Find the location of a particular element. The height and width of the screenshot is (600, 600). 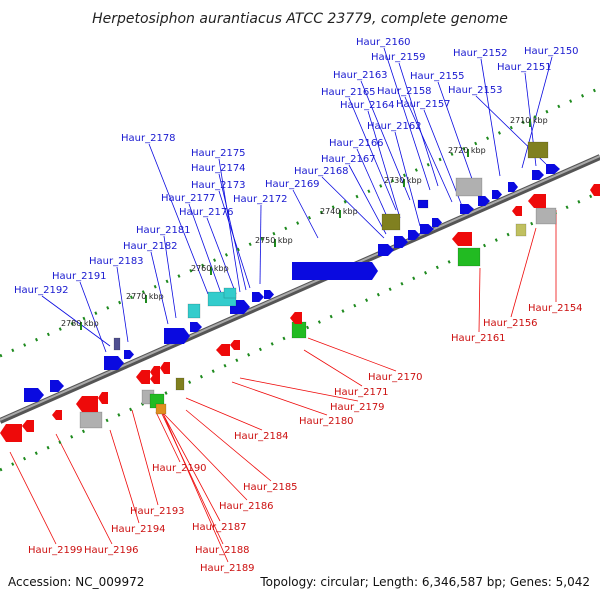

gene-label-top: Haur_2173 is located at coordinates (218, 185).